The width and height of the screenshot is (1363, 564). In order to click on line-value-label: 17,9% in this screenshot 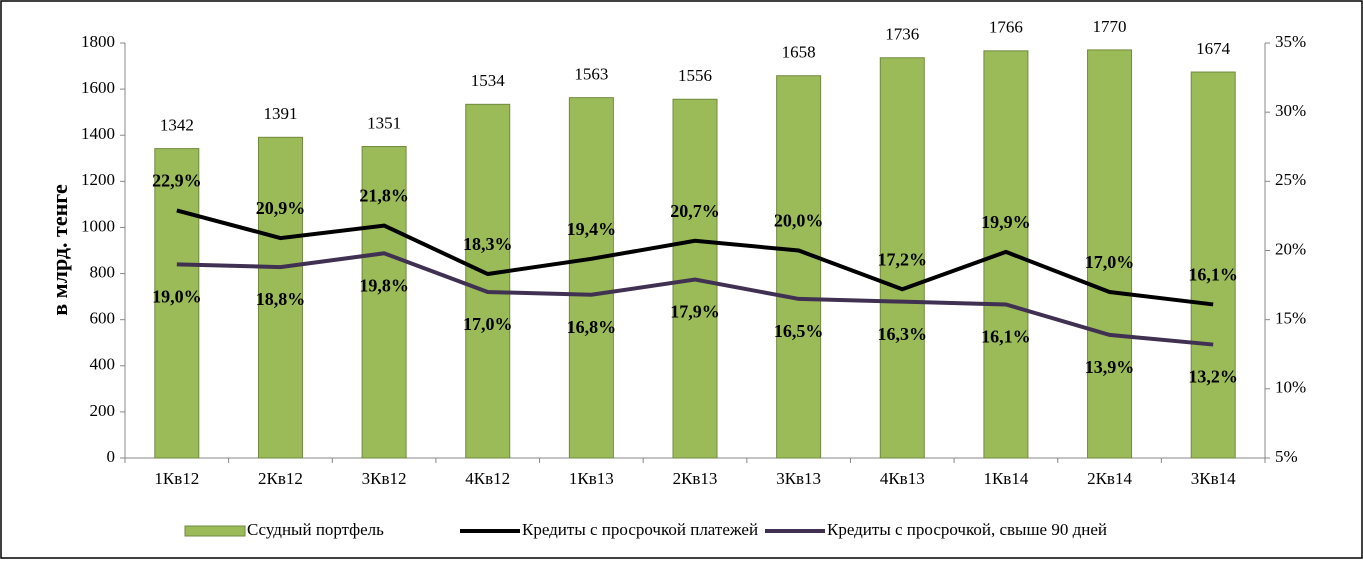, I will do `click(695, 312)`.